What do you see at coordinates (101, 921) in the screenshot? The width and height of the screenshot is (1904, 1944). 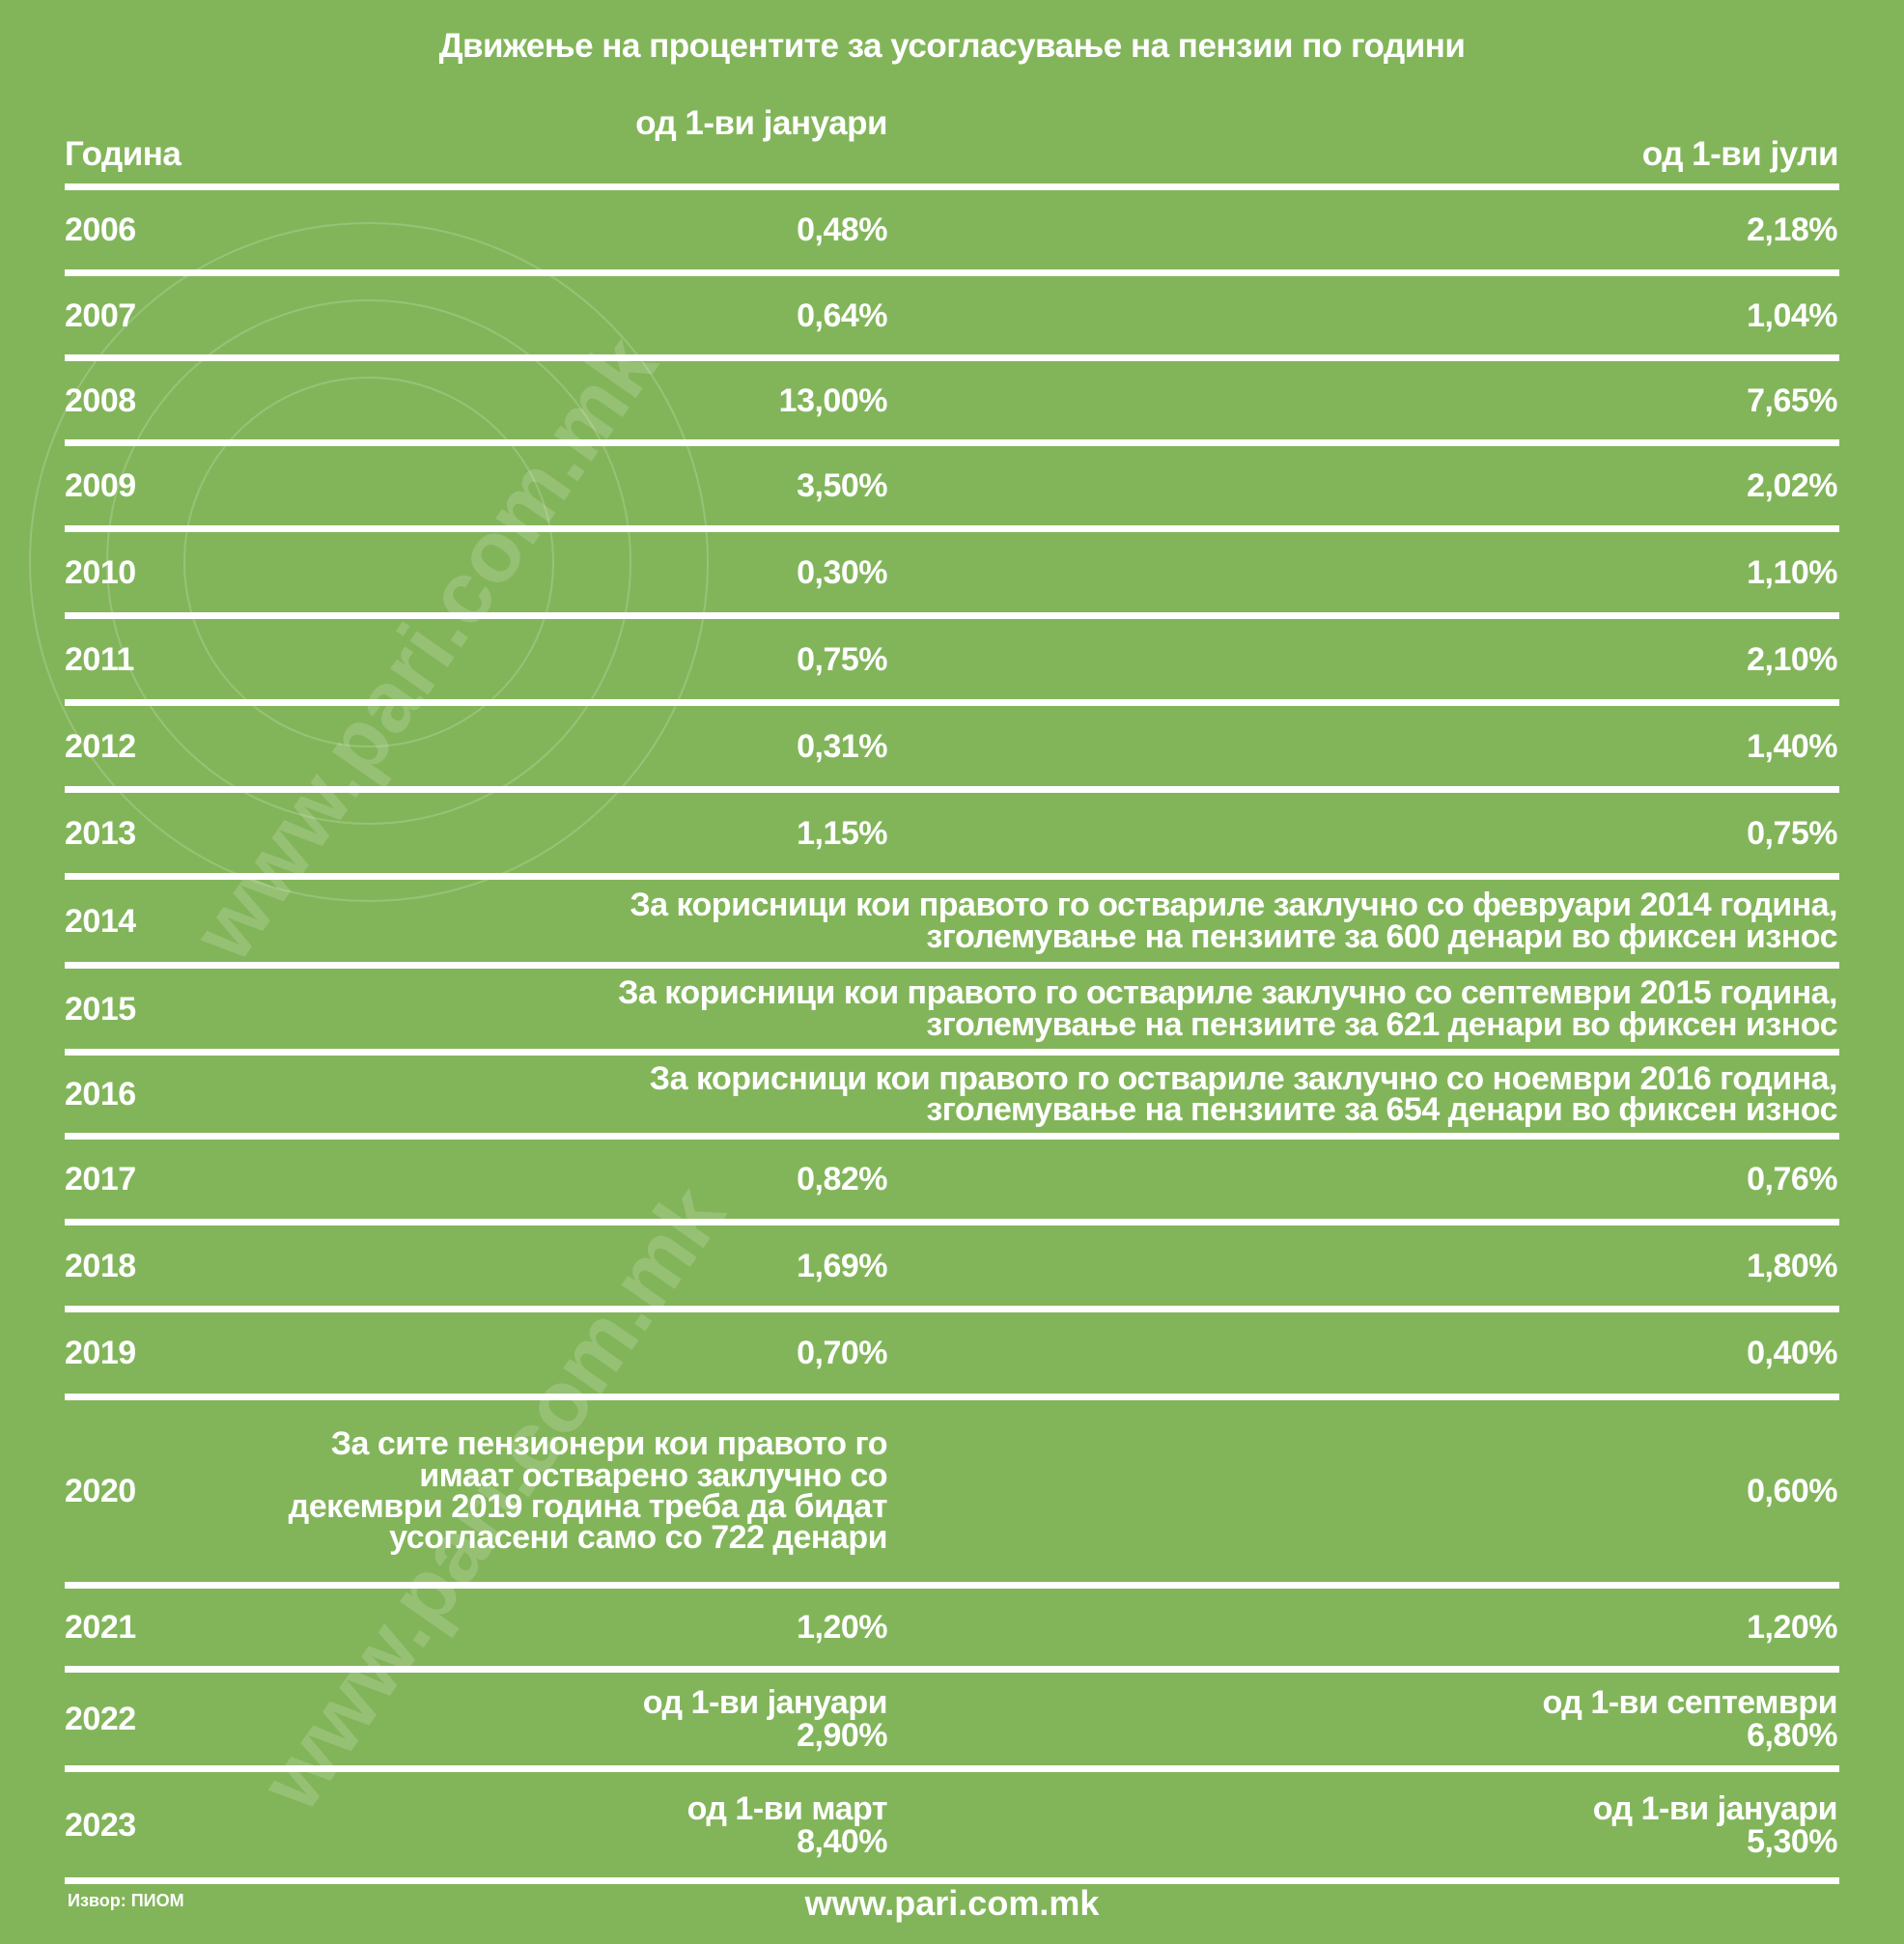 I see `year-cell-text: 2014` at bounding box center [101, 921].